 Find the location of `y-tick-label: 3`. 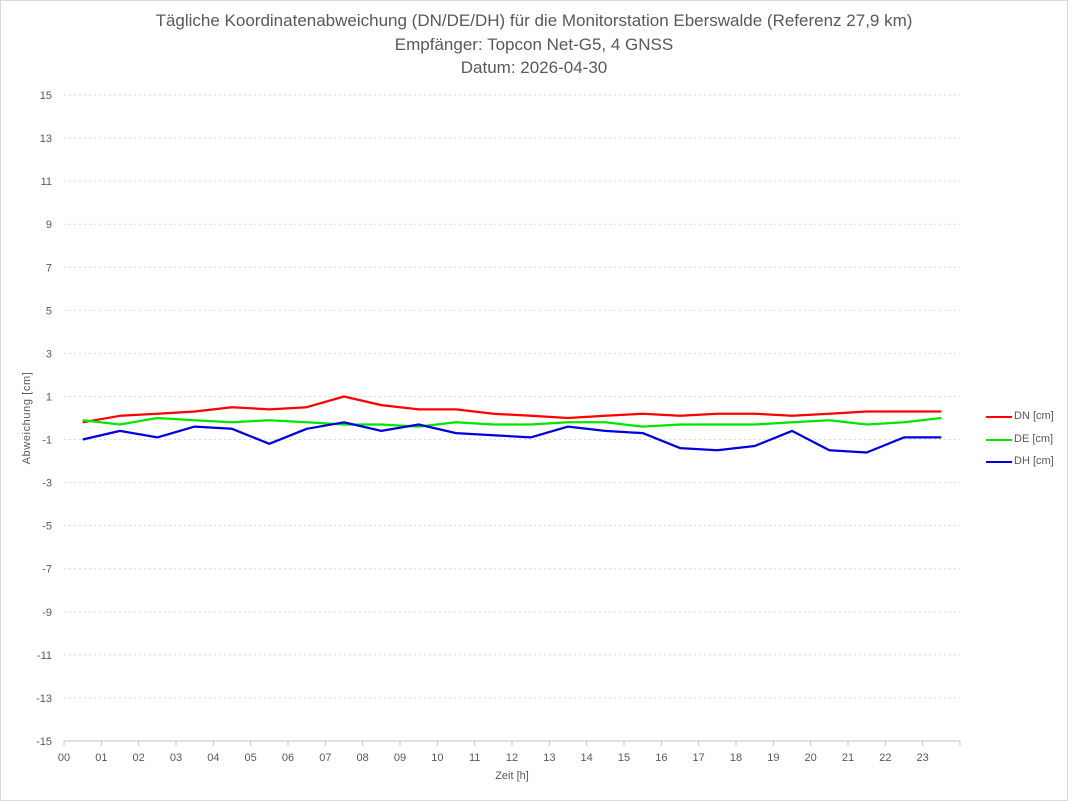

y-tick-label: 3 is located at coordinates (49, 354).